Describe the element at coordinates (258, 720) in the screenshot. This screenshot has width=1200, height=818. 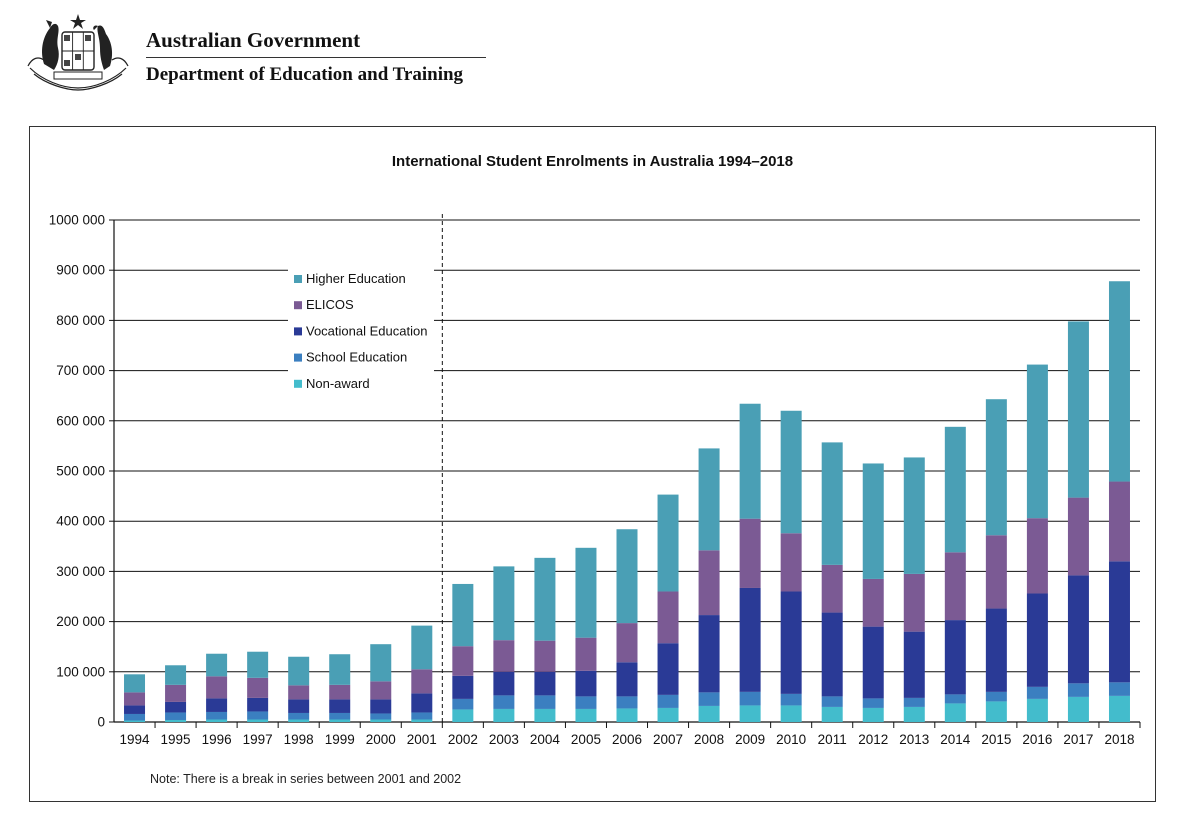
I see `bar-non-award-1997` at that location.